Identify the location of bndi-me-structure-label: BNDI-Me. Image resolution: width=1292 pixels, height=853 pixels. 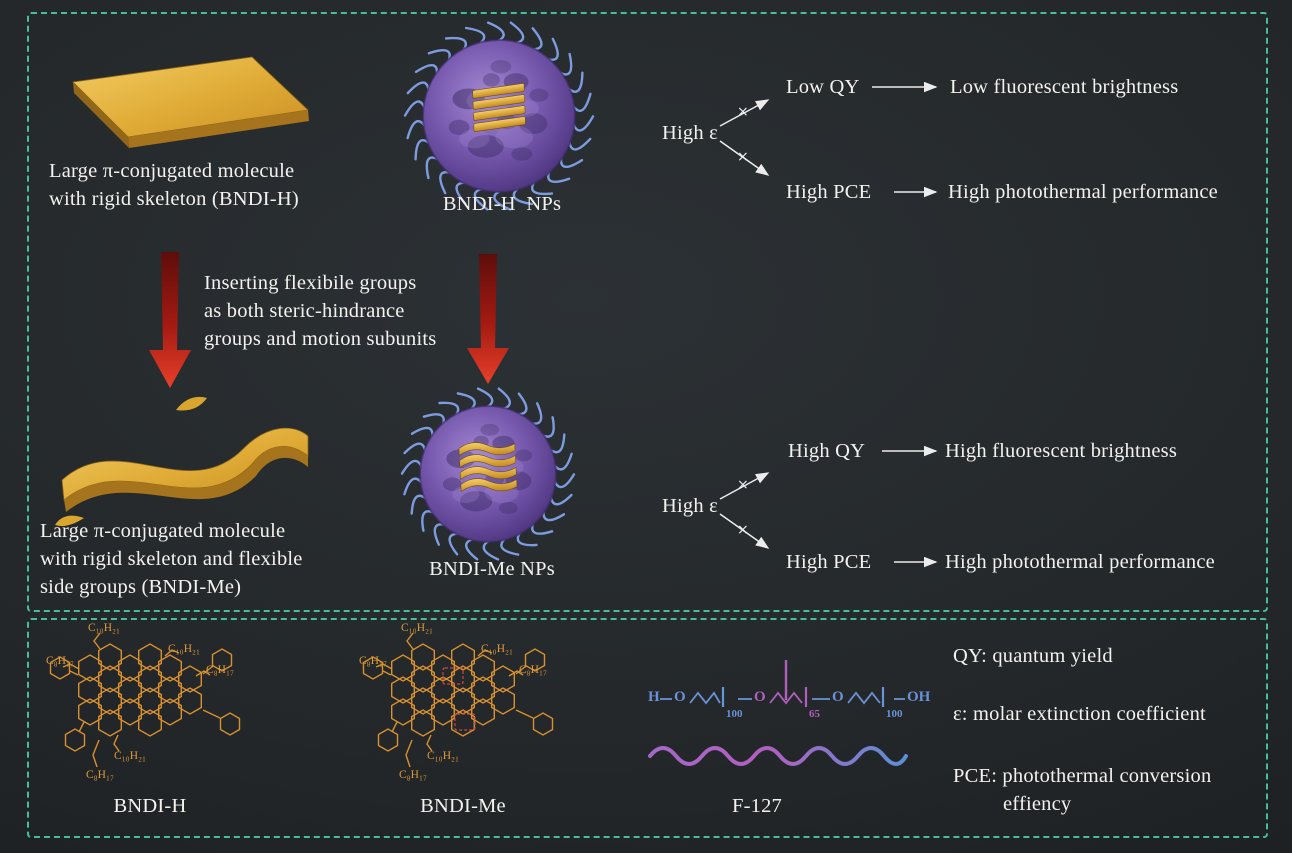
(463, 806).